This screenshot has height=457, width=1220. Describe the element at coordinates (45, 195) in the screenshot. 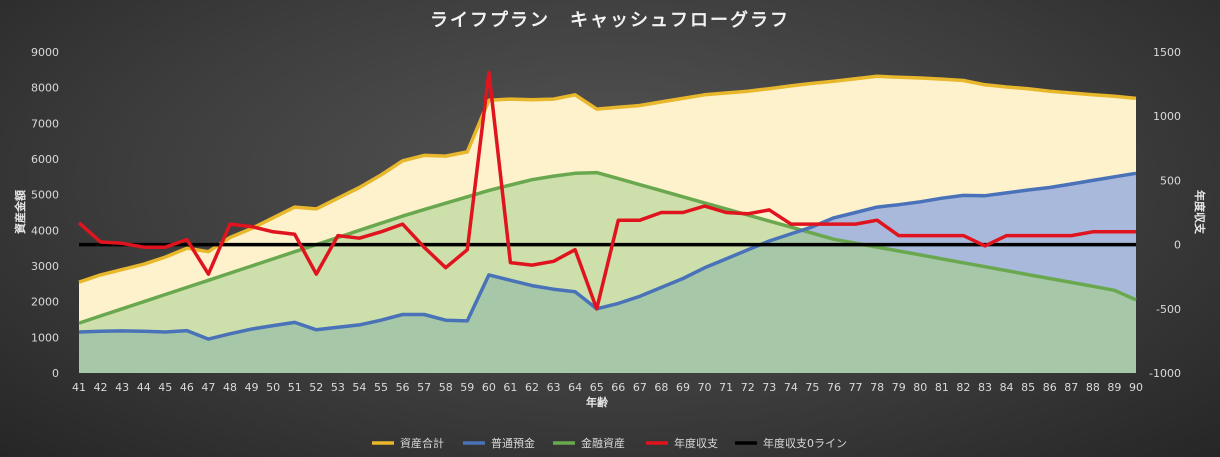

I see `y-left-tick-label: 5000` at that location.